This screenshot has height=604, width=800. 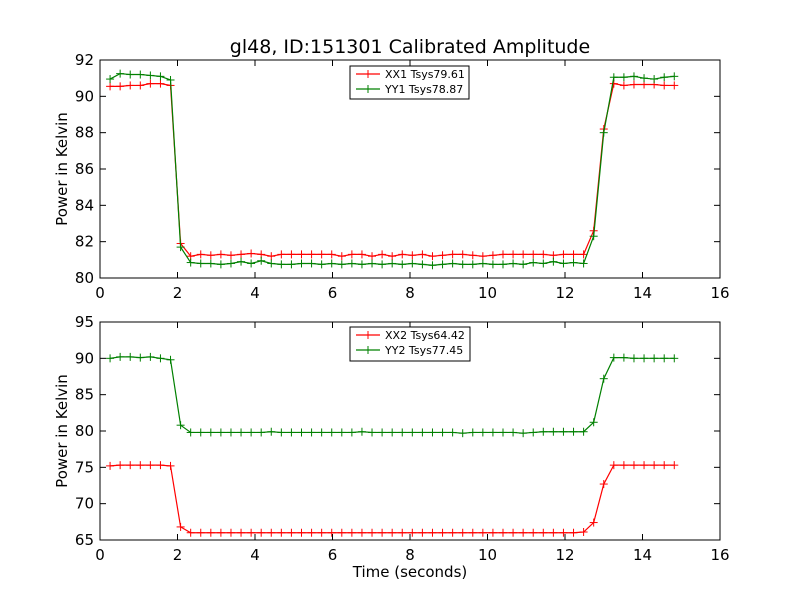 What do you see at coordinates (84, 242) in the screenshot?
I see `y-tick-label: 82` at bounding box center [84, 242].